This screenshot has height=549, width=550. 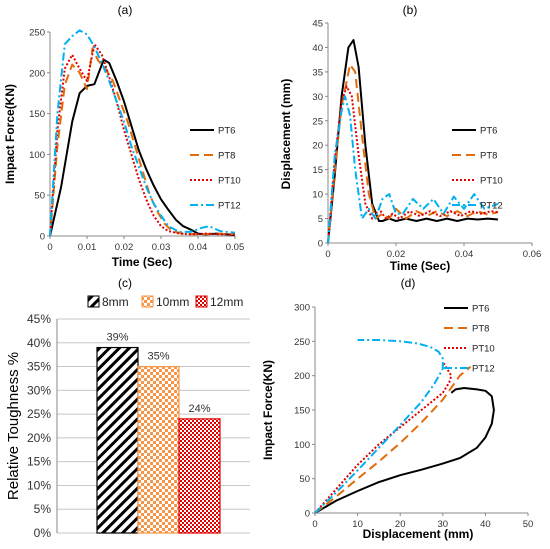 I want to click on legend-label-12mm: 12mm, so click(x=226, y=302).